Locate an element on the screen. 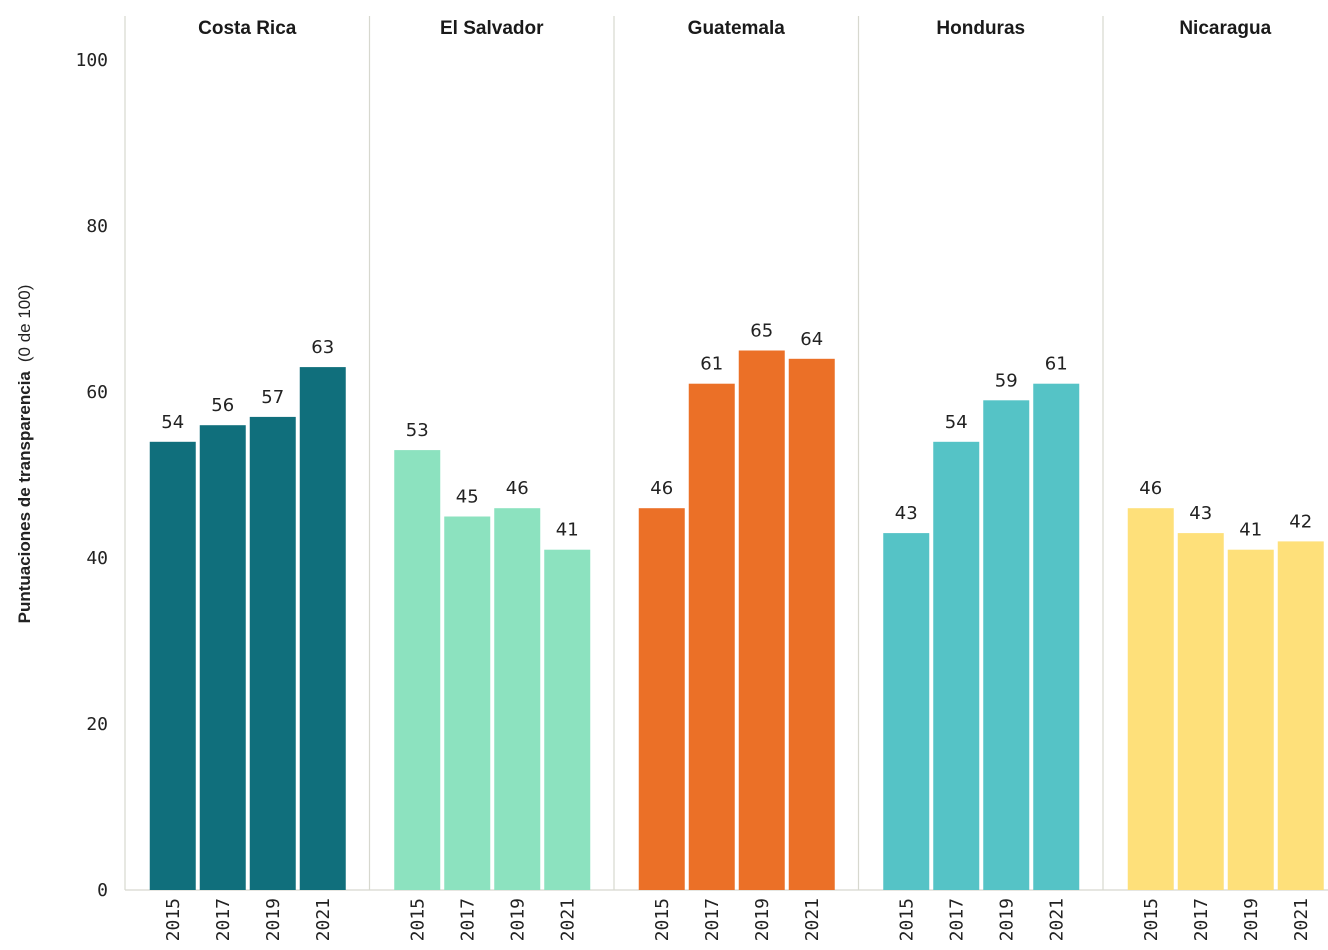 The height and width of the screenshot is (950, 1328). panel-title: Costa Rica is located at coordinates (247, 28).